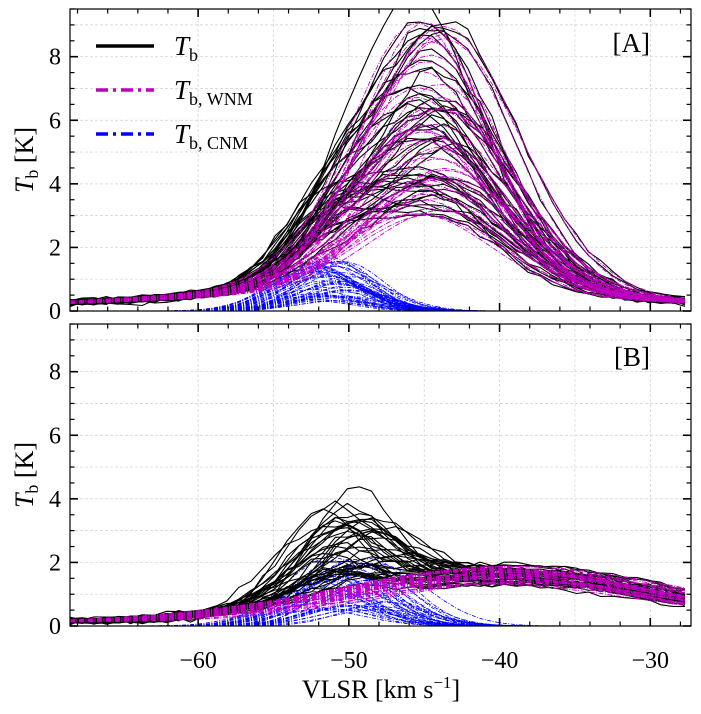 The width and height of the screenshot is (701, 714). I want to click on panel-b-ytick-label: 8, so click(55, 373).